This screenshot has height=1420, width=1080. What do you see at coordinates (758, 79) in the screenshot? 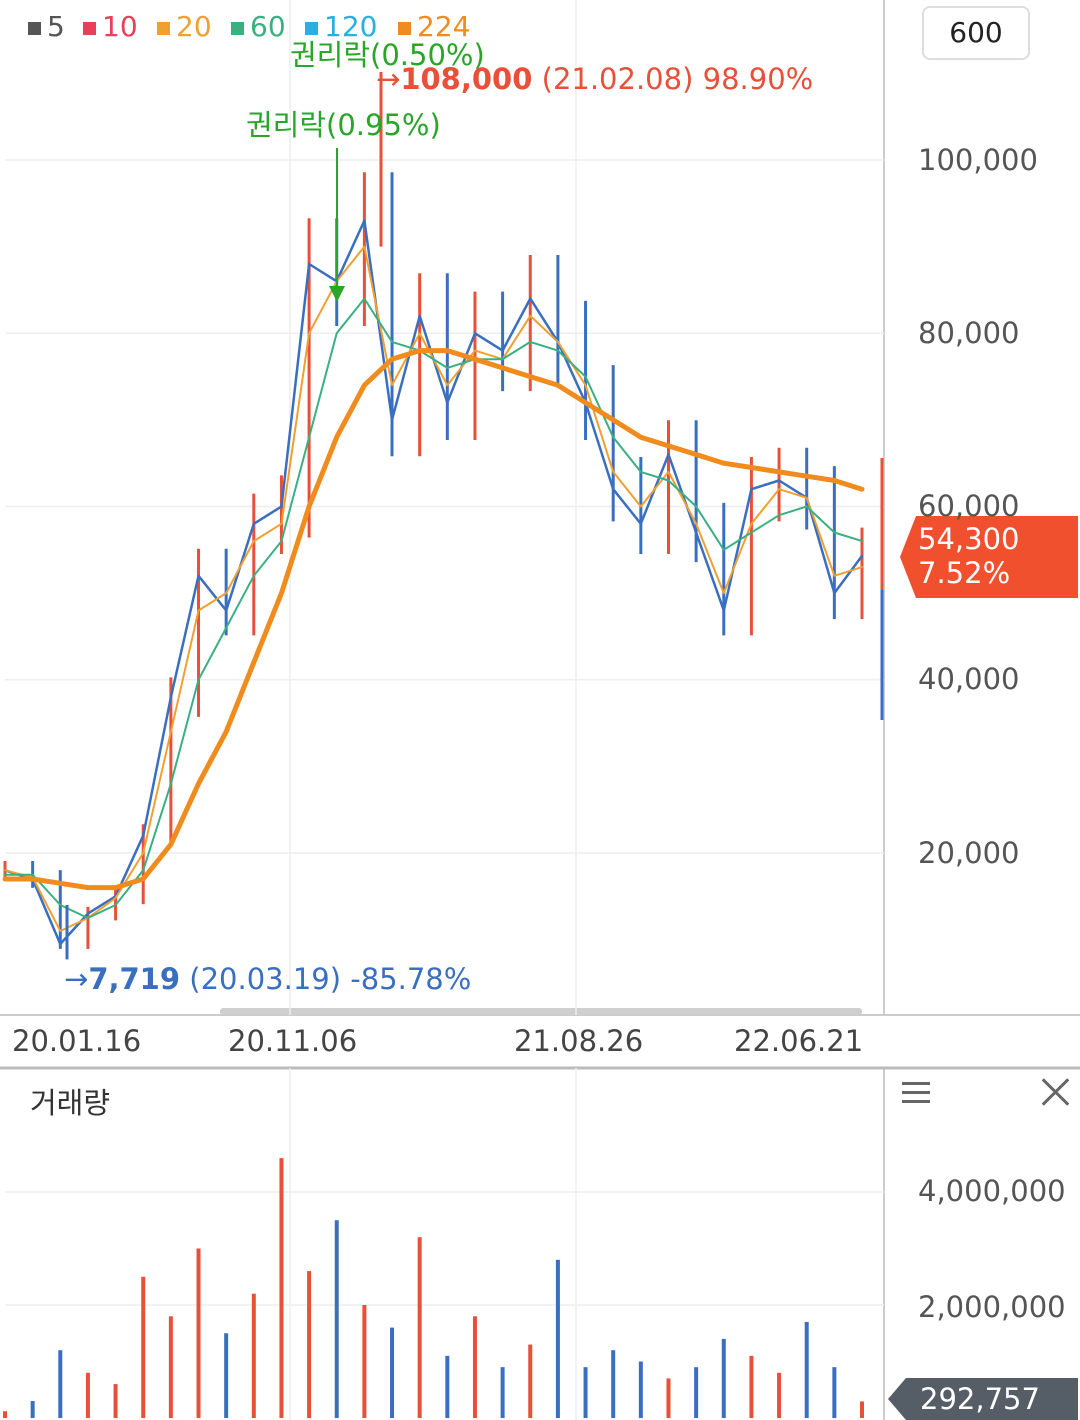
I see `high-pct: 98.90%` at bounding box center [758, 79].